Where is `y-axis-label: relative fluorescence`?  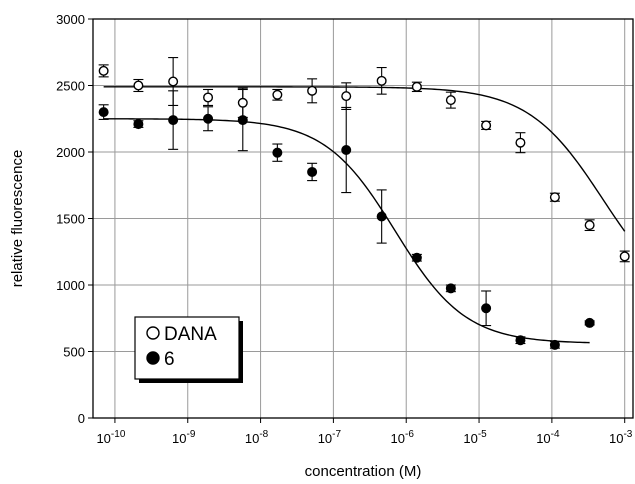 y-axis-label: relative fluorescence is located at coordinates (17, 219).